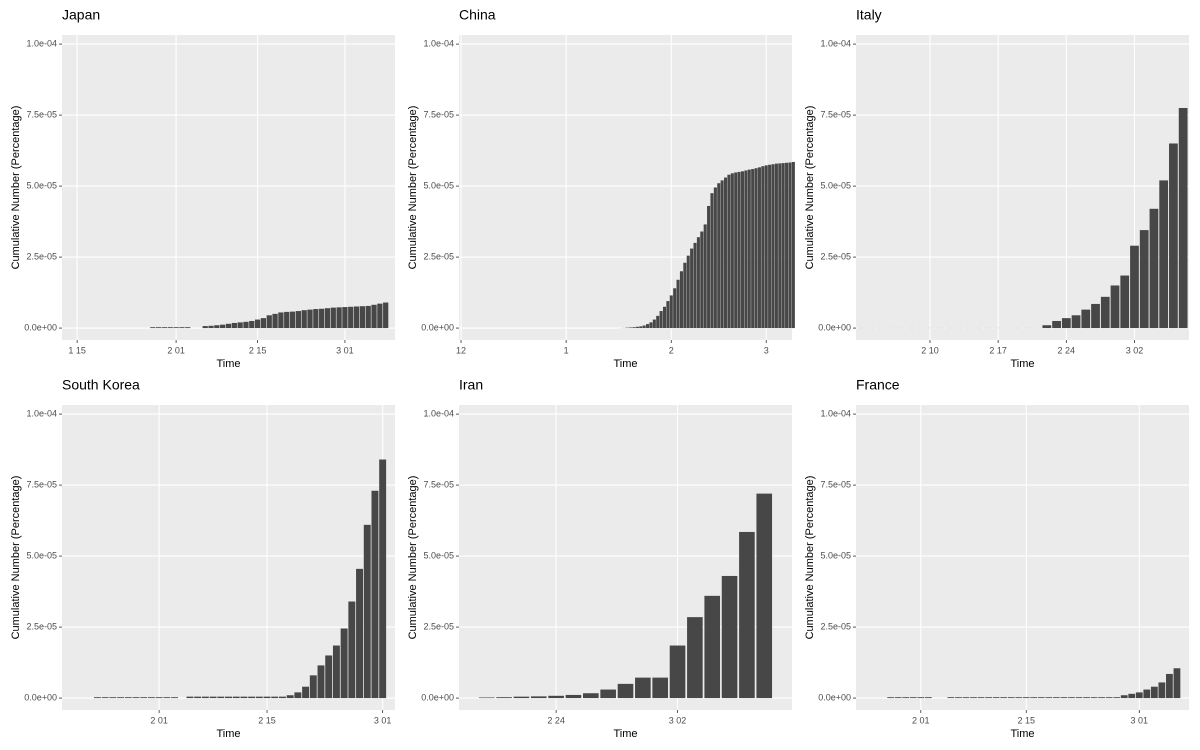 This screenshot has width=1200, height=750. Describe the element at coordinates (41, 413) in the screenshot. I see `y-tick-label: 1.0e-04` at that location.